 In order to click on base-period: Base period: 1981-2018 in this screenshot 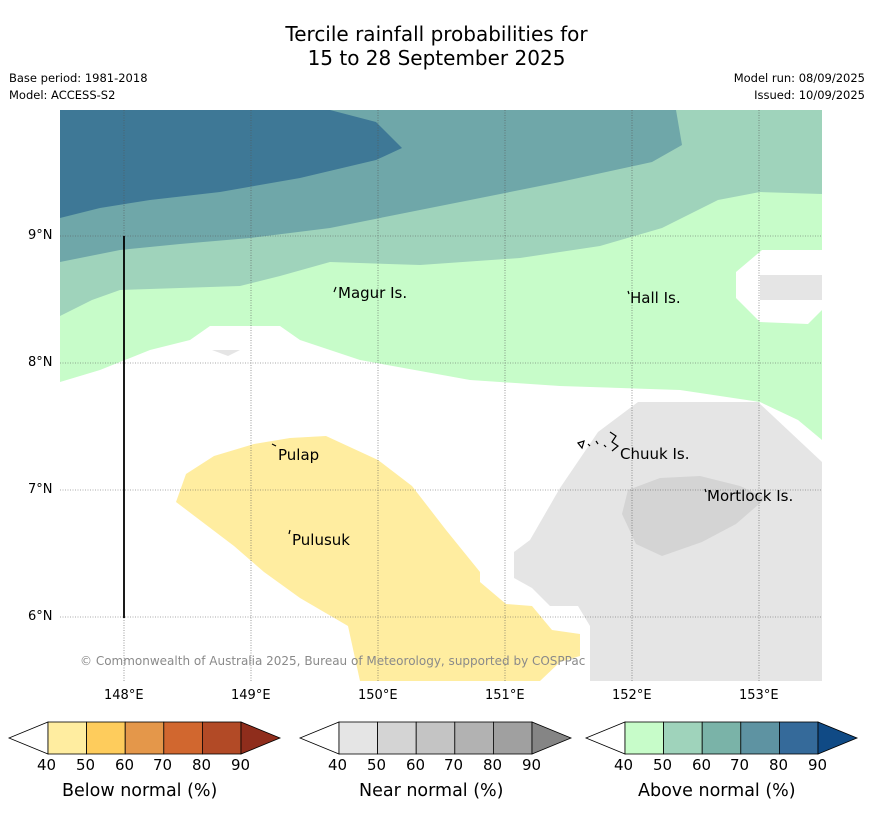, I will do `click(78, 78)`.